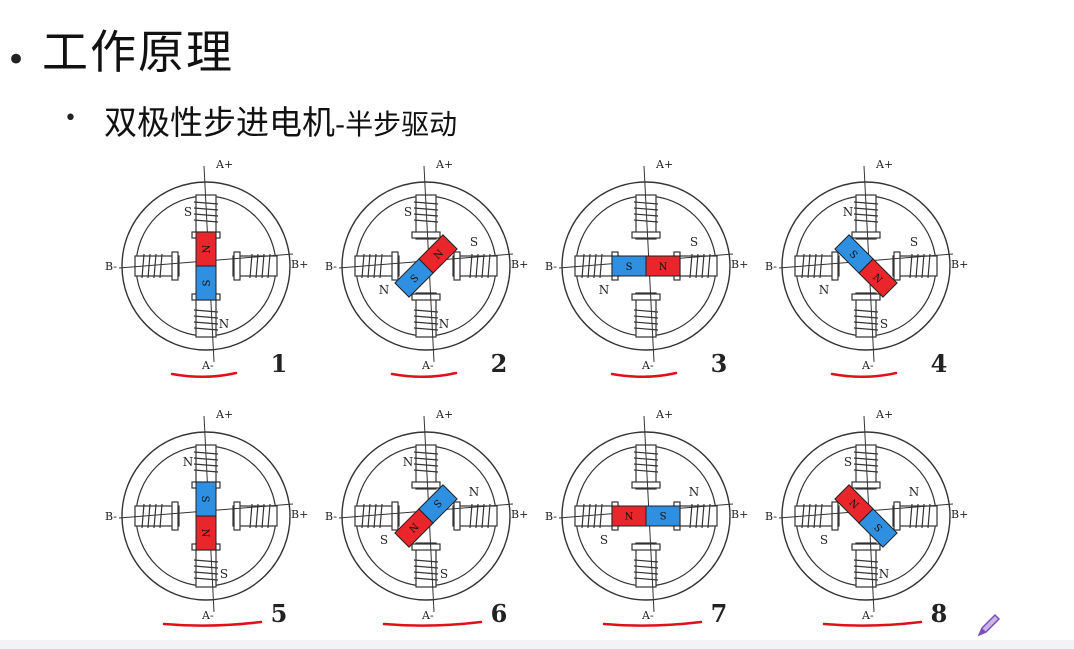 This screenshot has width=1074, height=649. I want to click on motor-step-6: A+ A- B- B+ N S S N N S 6, so click(431, 522).